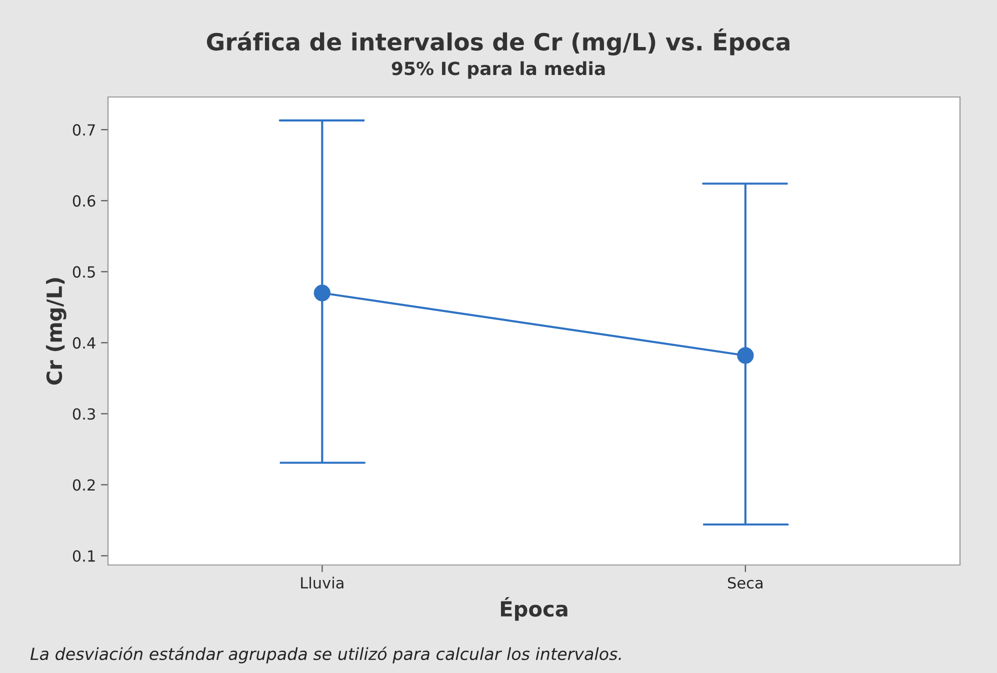  I want to click on text: La desviación estándar agrupada se utilizó para calcular los intervalos., so click(325, 655).